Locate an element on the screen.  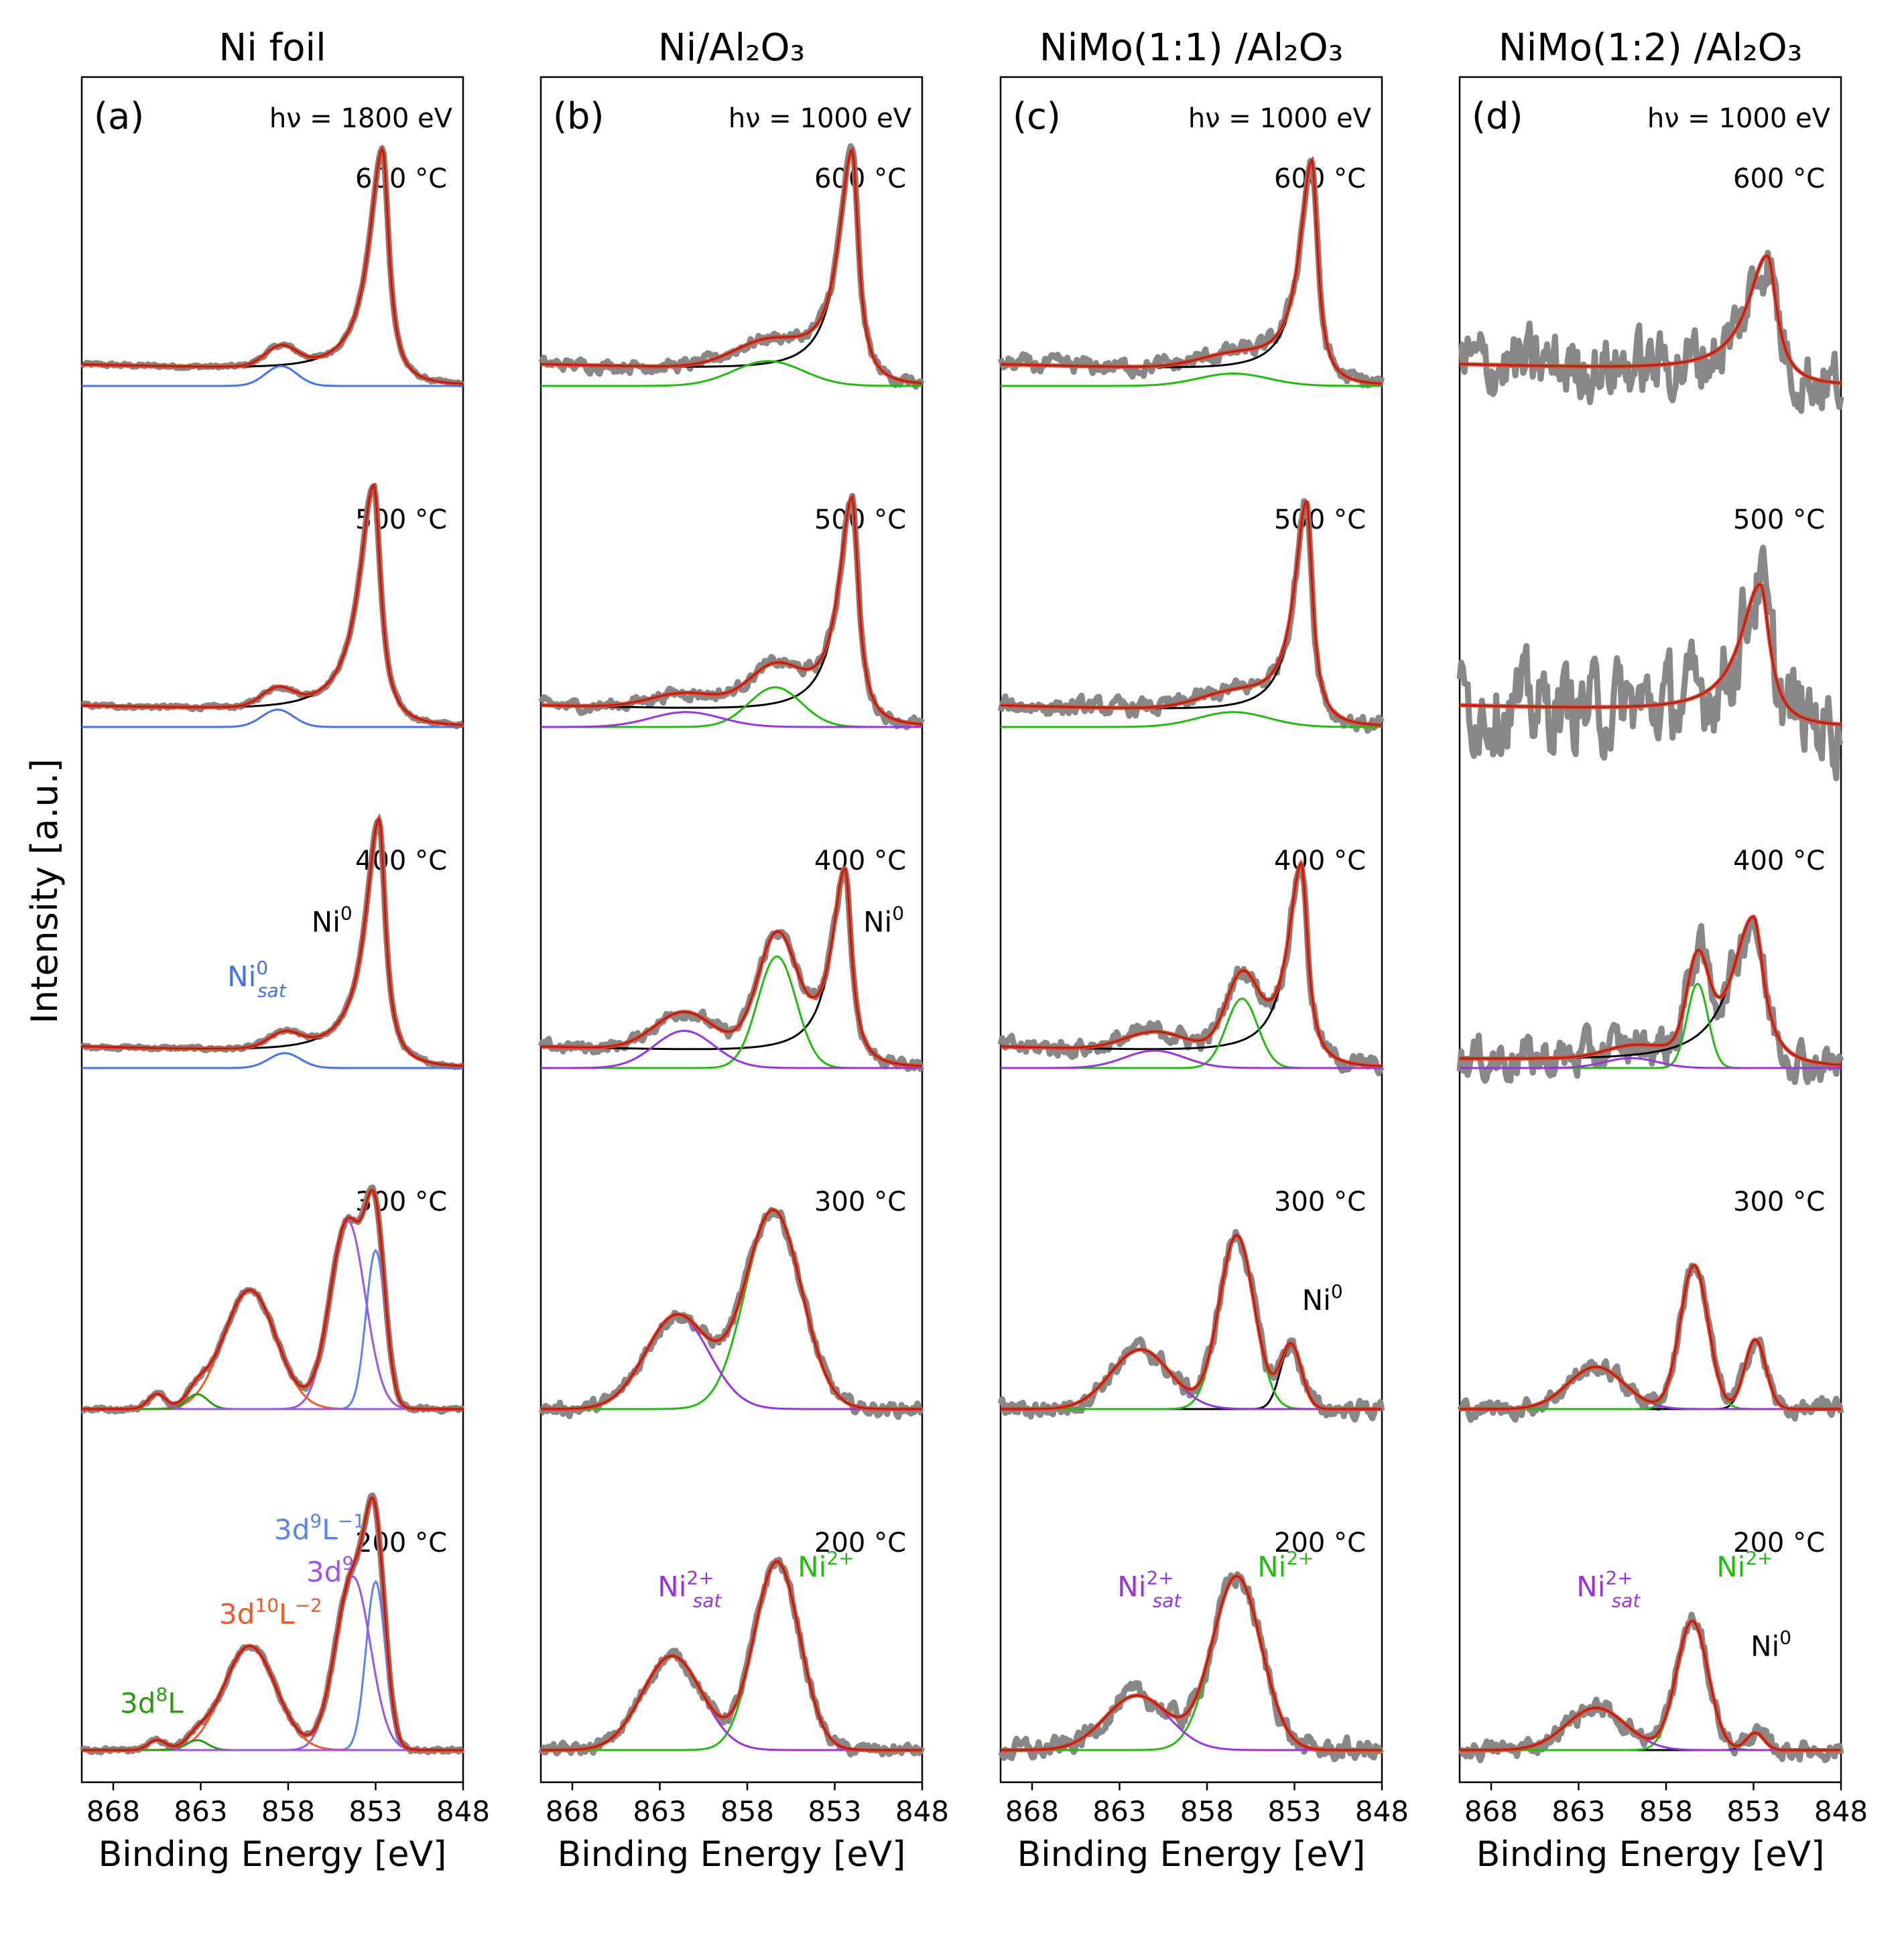
photon-energy: hν = 1800 eV is located at coordinates (361, 118).